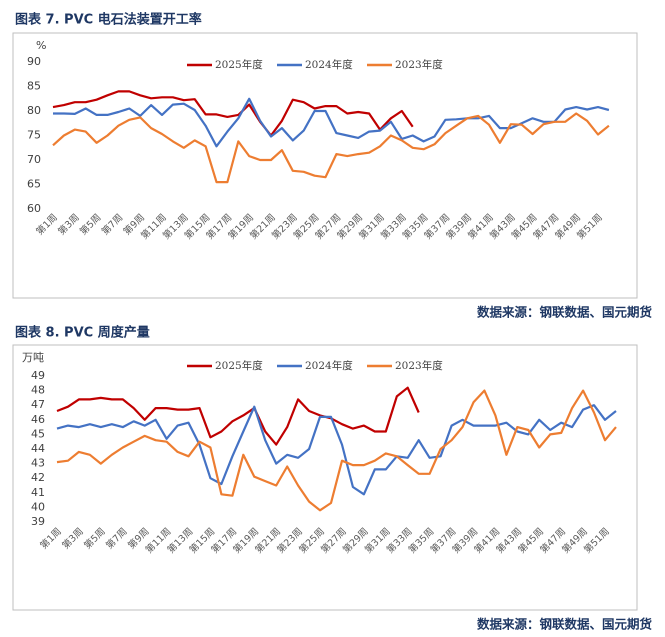  What do you see at coordinates (34, 86) in the screenshot?
I see `y-tick-label: 85` at bounding box center [34, 86].